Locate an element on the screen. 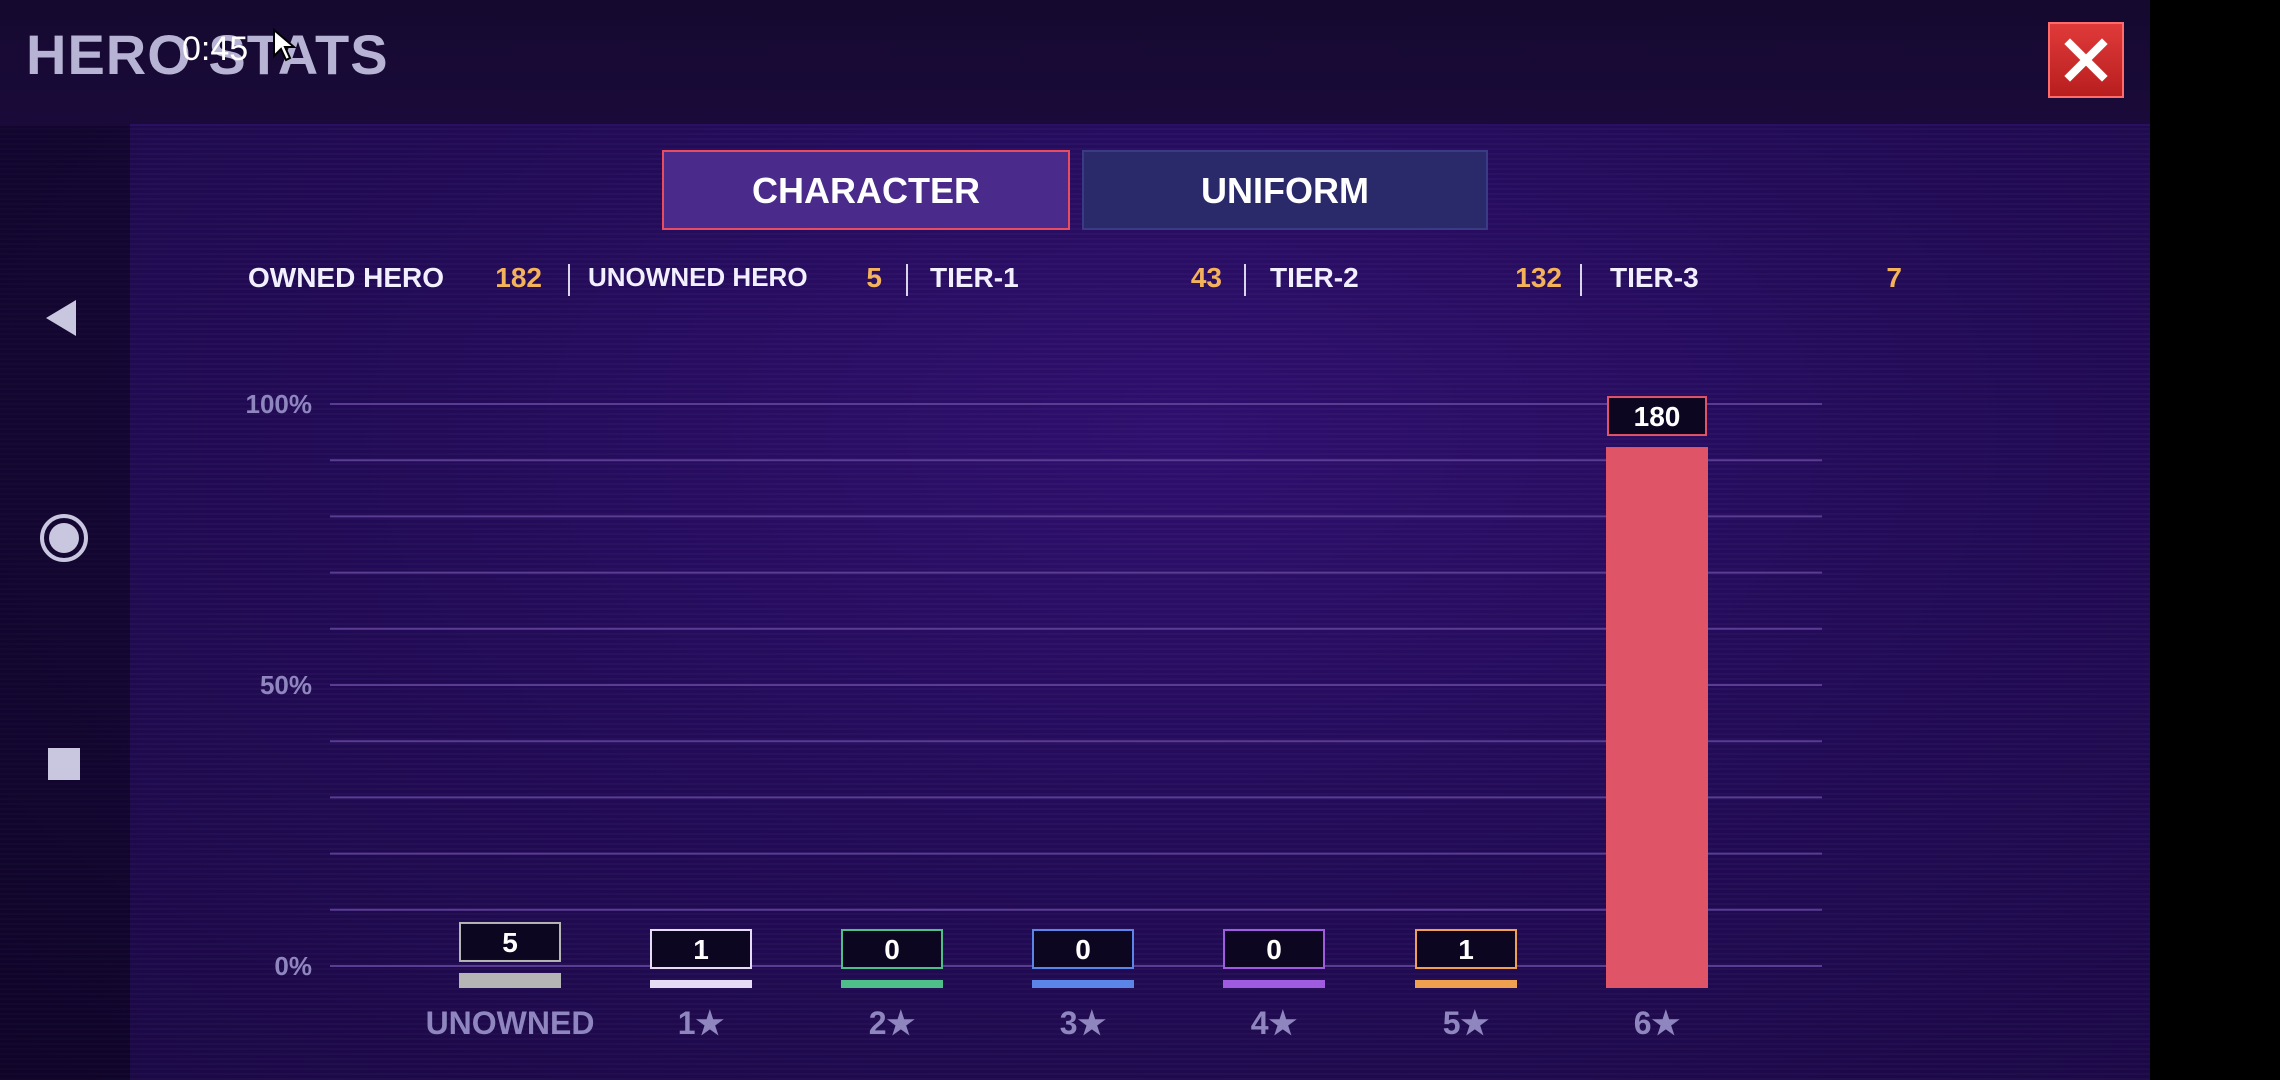 The height and width of the screenshot is (1080, 2280). tier3-label: TIER-3 is located at coordinates (1654, 277).